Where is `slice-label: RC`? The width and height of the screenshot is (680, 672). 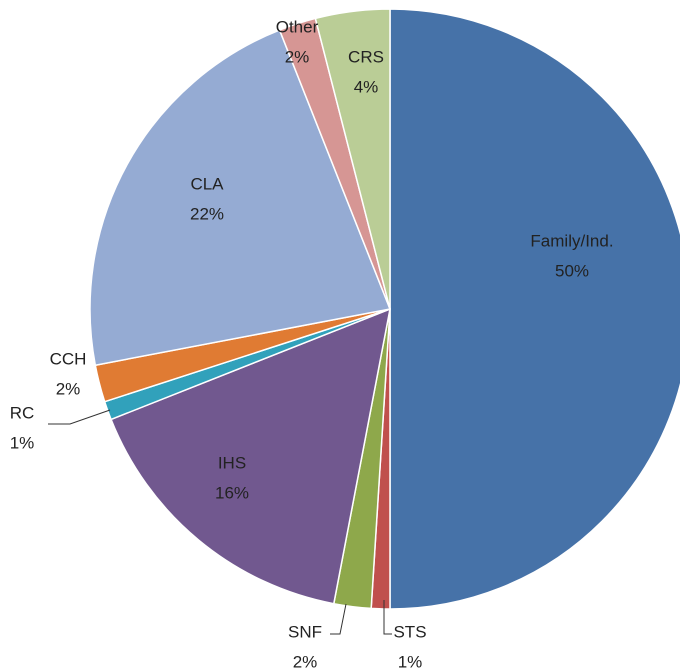
slice-label: RC is located at coordinates (22, 412).